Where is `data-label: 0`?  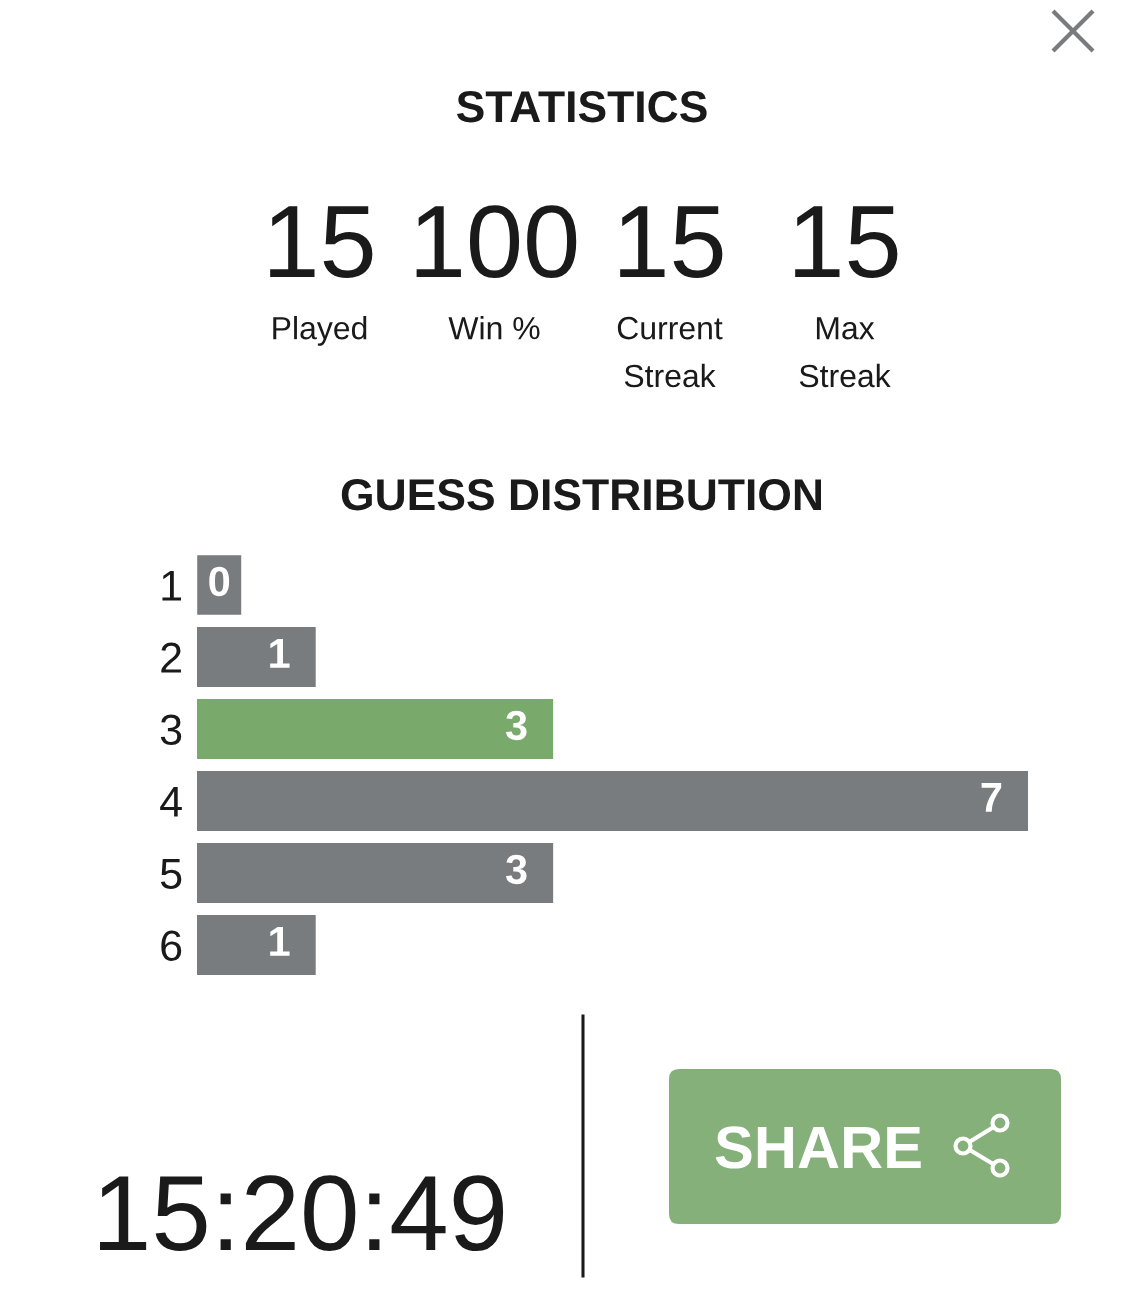
data-label: 0 is located at coordinates (219, 581).